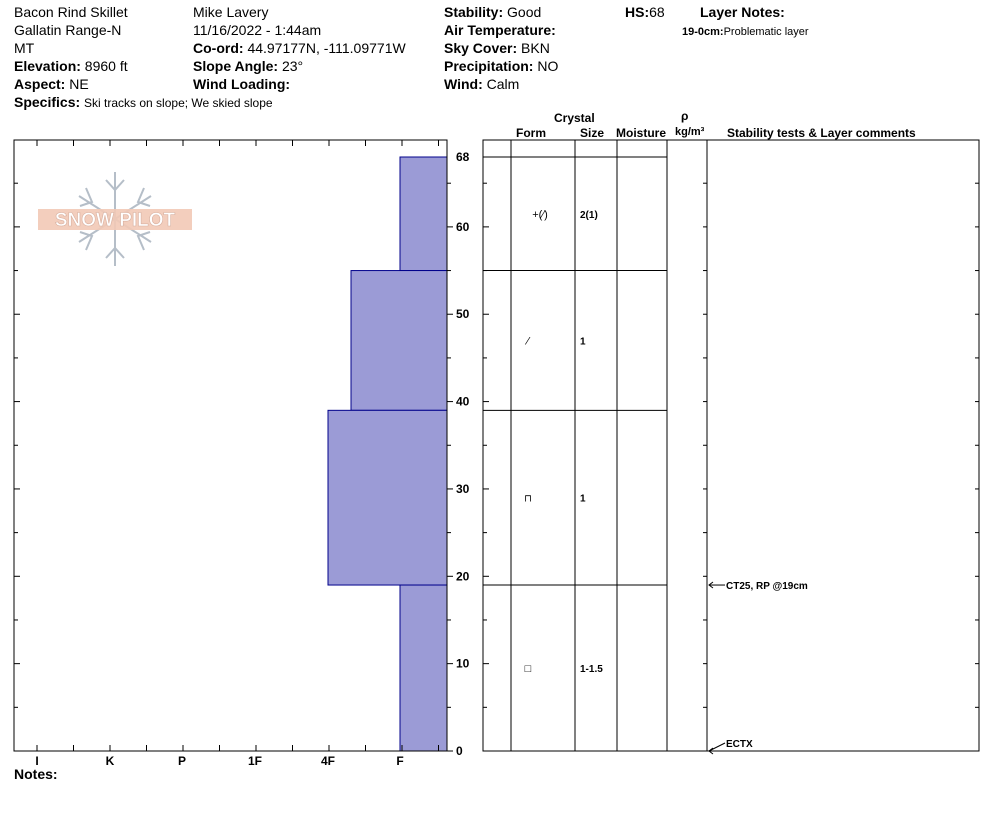  I want to click on size-header: Size, so click(592, 133).